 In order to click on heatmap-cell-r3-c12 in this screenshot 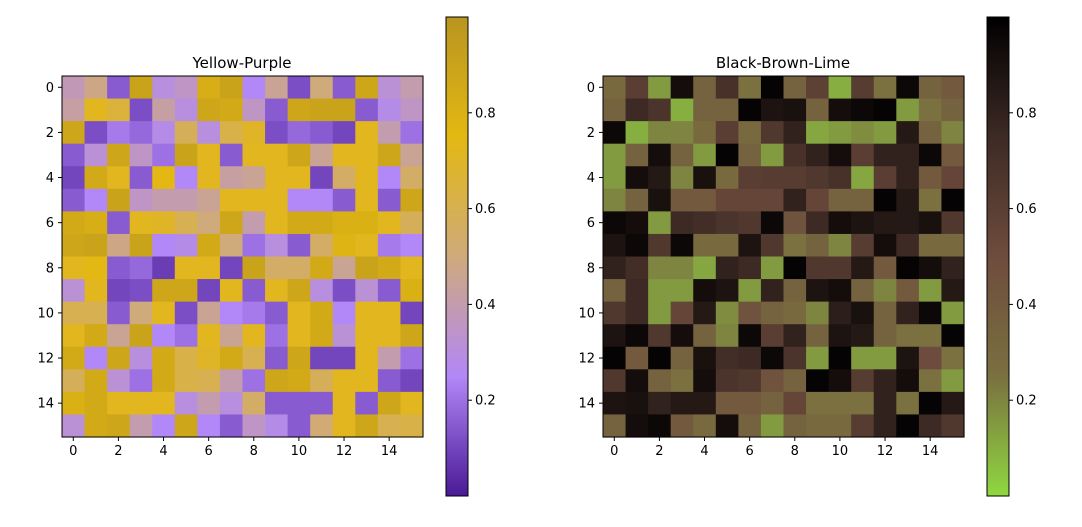, I will do `click(344, 155)`.